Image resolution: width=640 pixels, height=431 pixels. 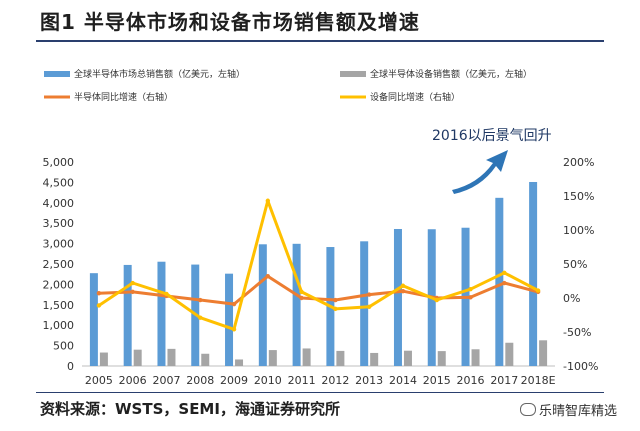 What do you see at coordinates (577, 332) in the screenshot?
I see `y-right-tick-label: -50%` at bounding box center [577, 332].